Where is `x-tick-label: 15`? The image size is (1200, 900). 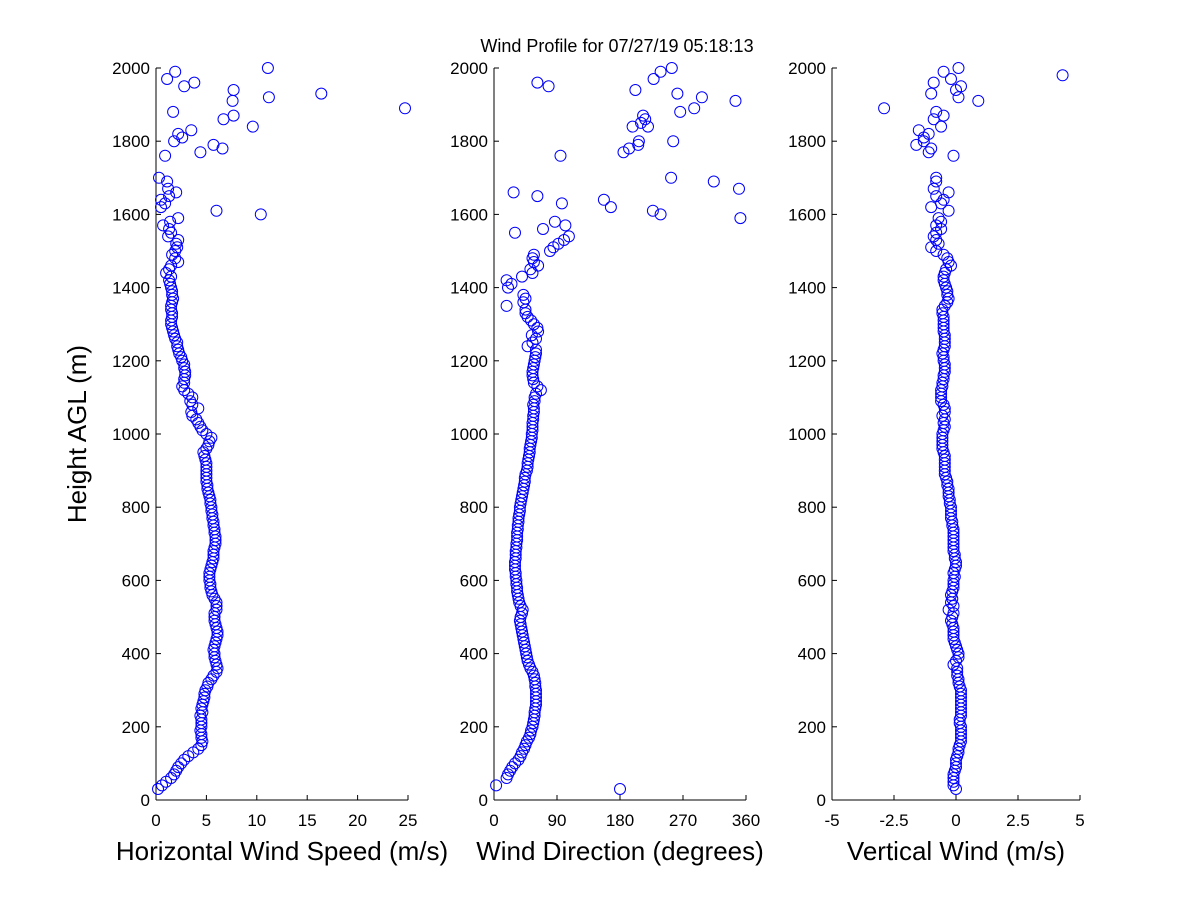
x-tick-label: 15 is located at coordinates (307, 820).